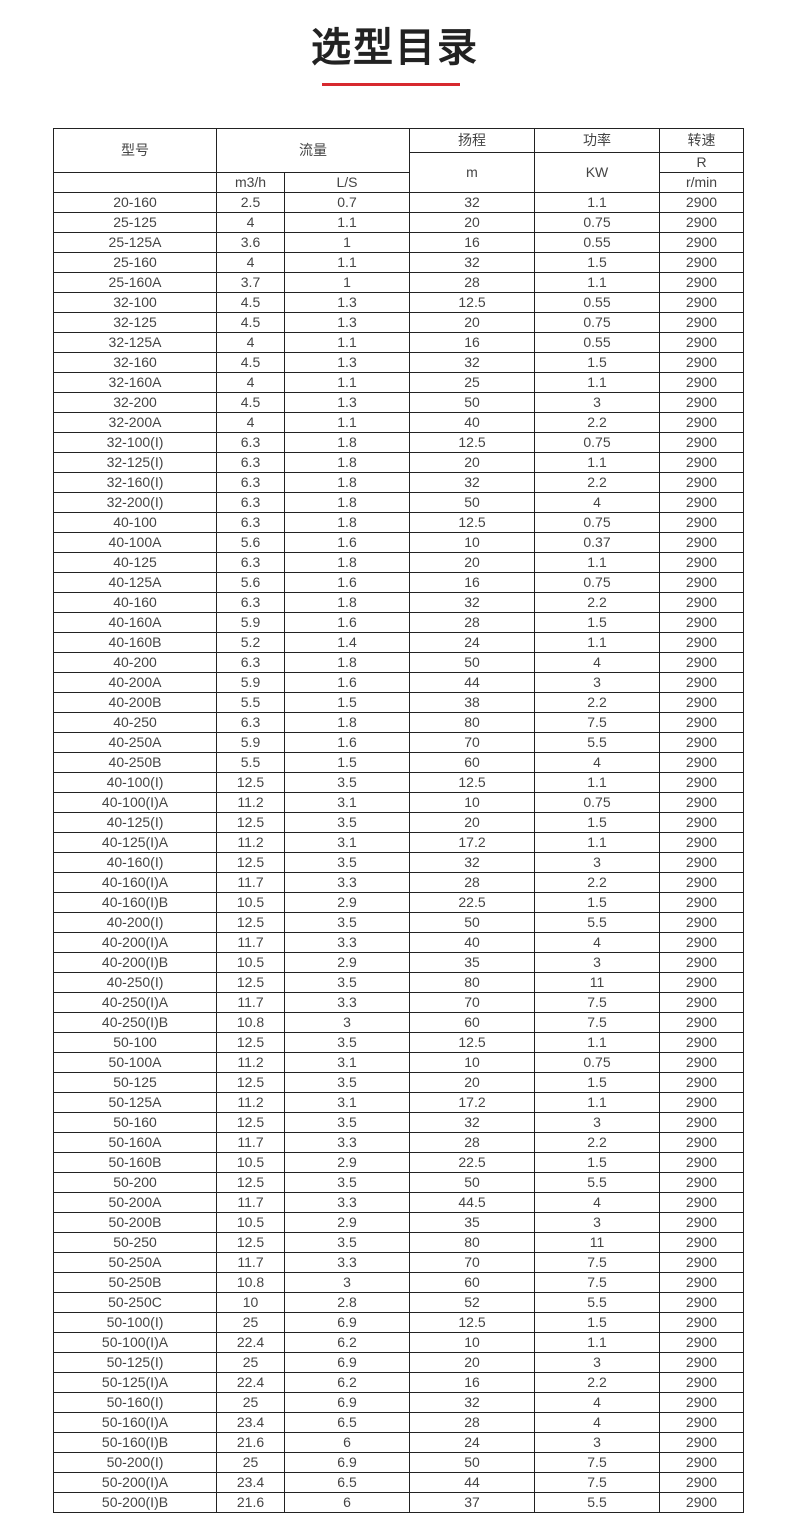 The image size is (790, 1513). I want to click on table-row: 40-250(I)A 11.7 3.3 70 7.5 2900, so click(398, 1002).